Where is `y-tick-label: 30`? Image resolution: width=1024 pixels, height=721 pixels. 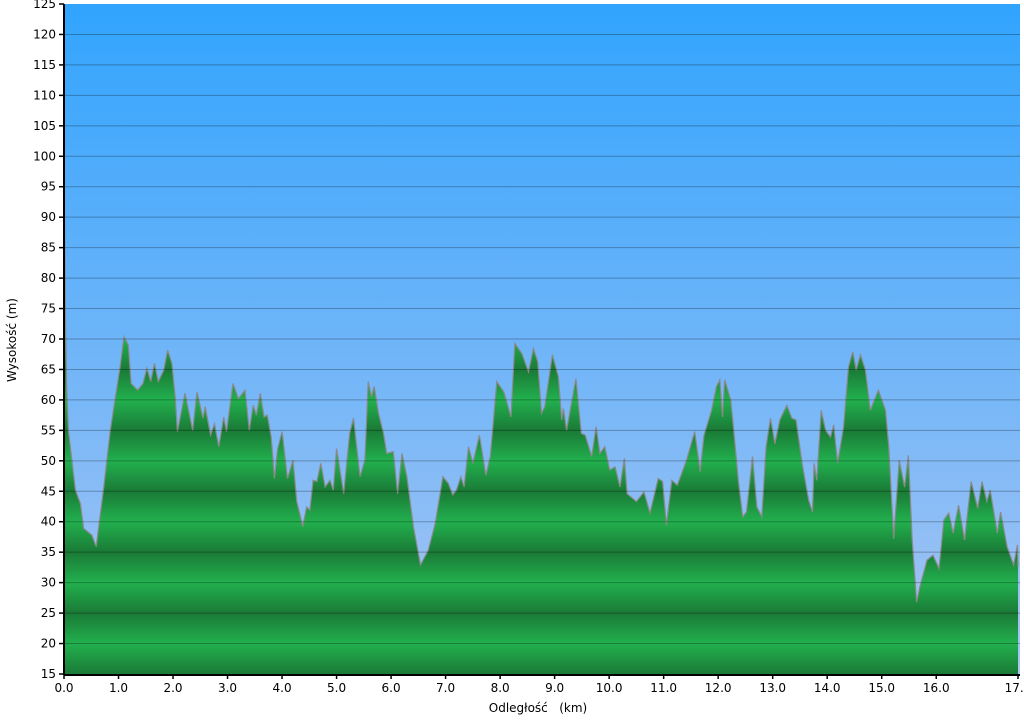 y-tick-label: 30 is located at coordinates (48, 583).